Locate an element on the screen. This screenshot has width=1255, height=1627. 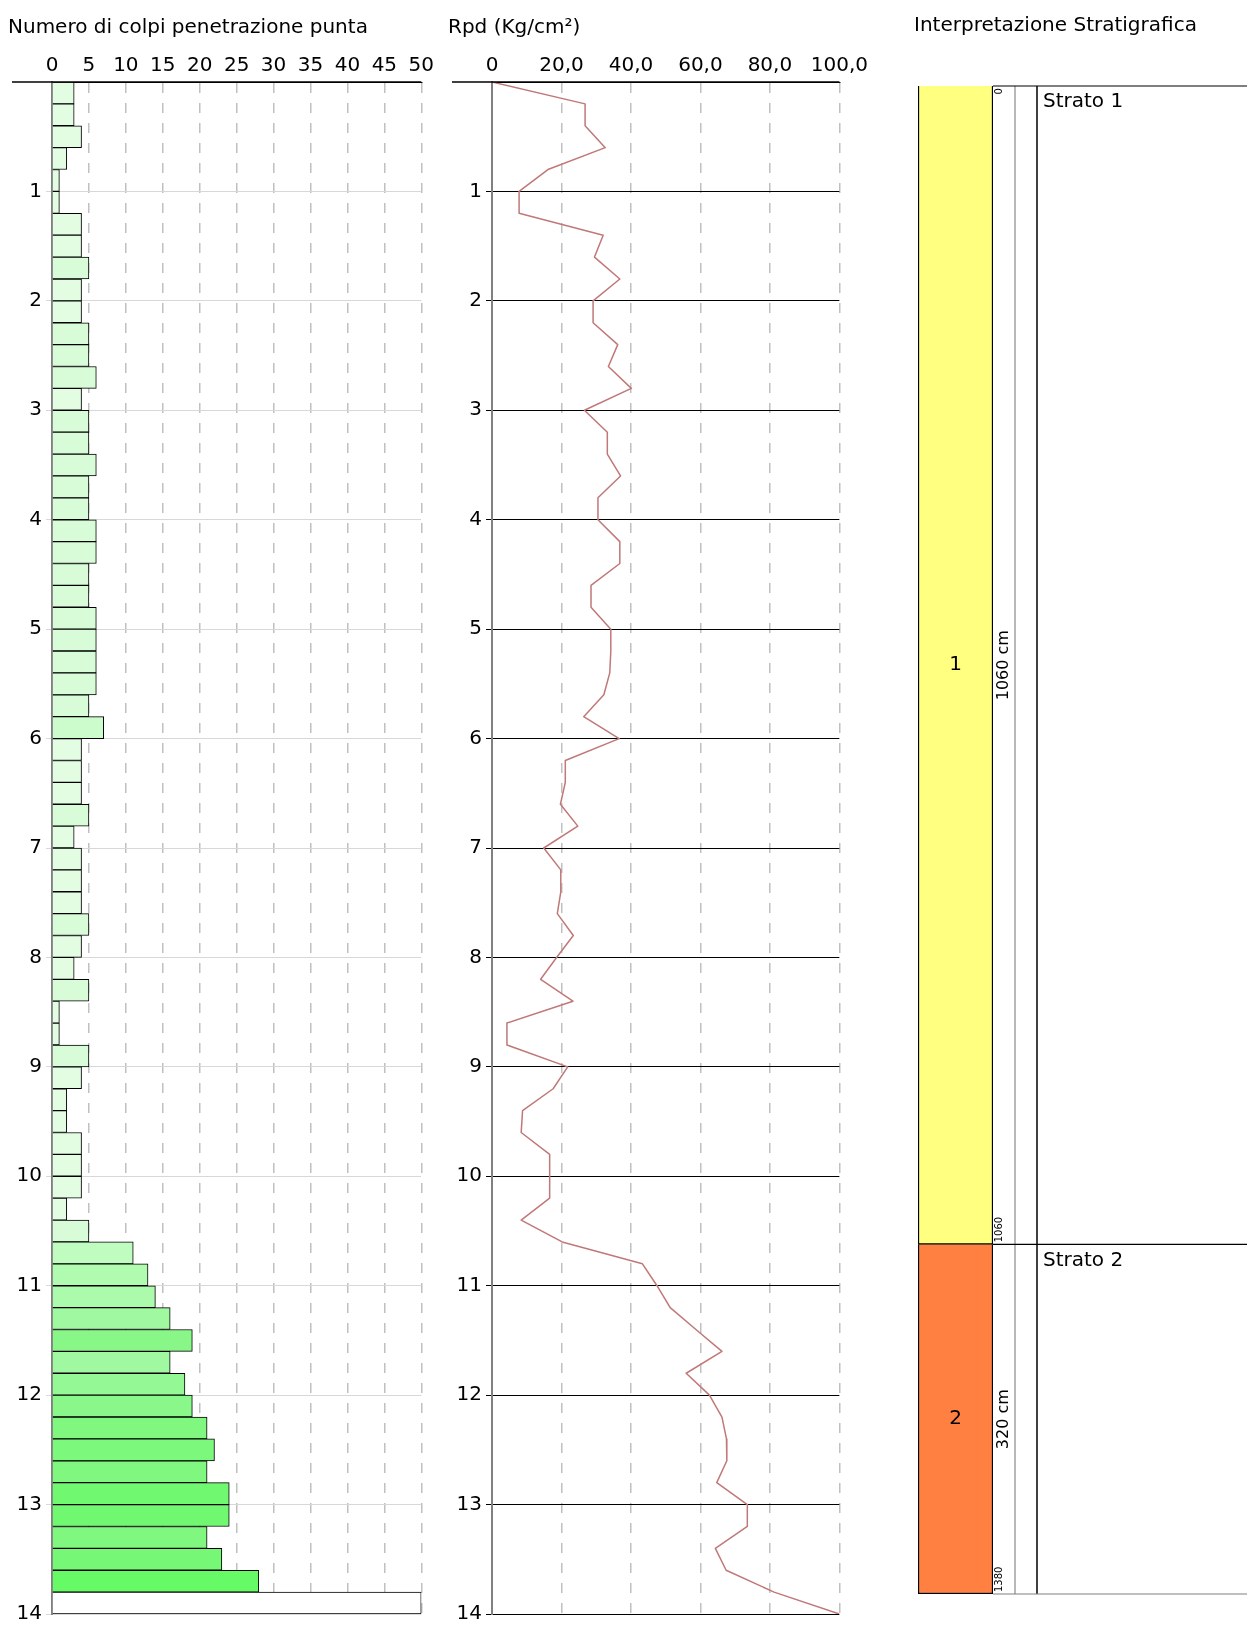
category-label: 1 is located at coordinates (955, 663).